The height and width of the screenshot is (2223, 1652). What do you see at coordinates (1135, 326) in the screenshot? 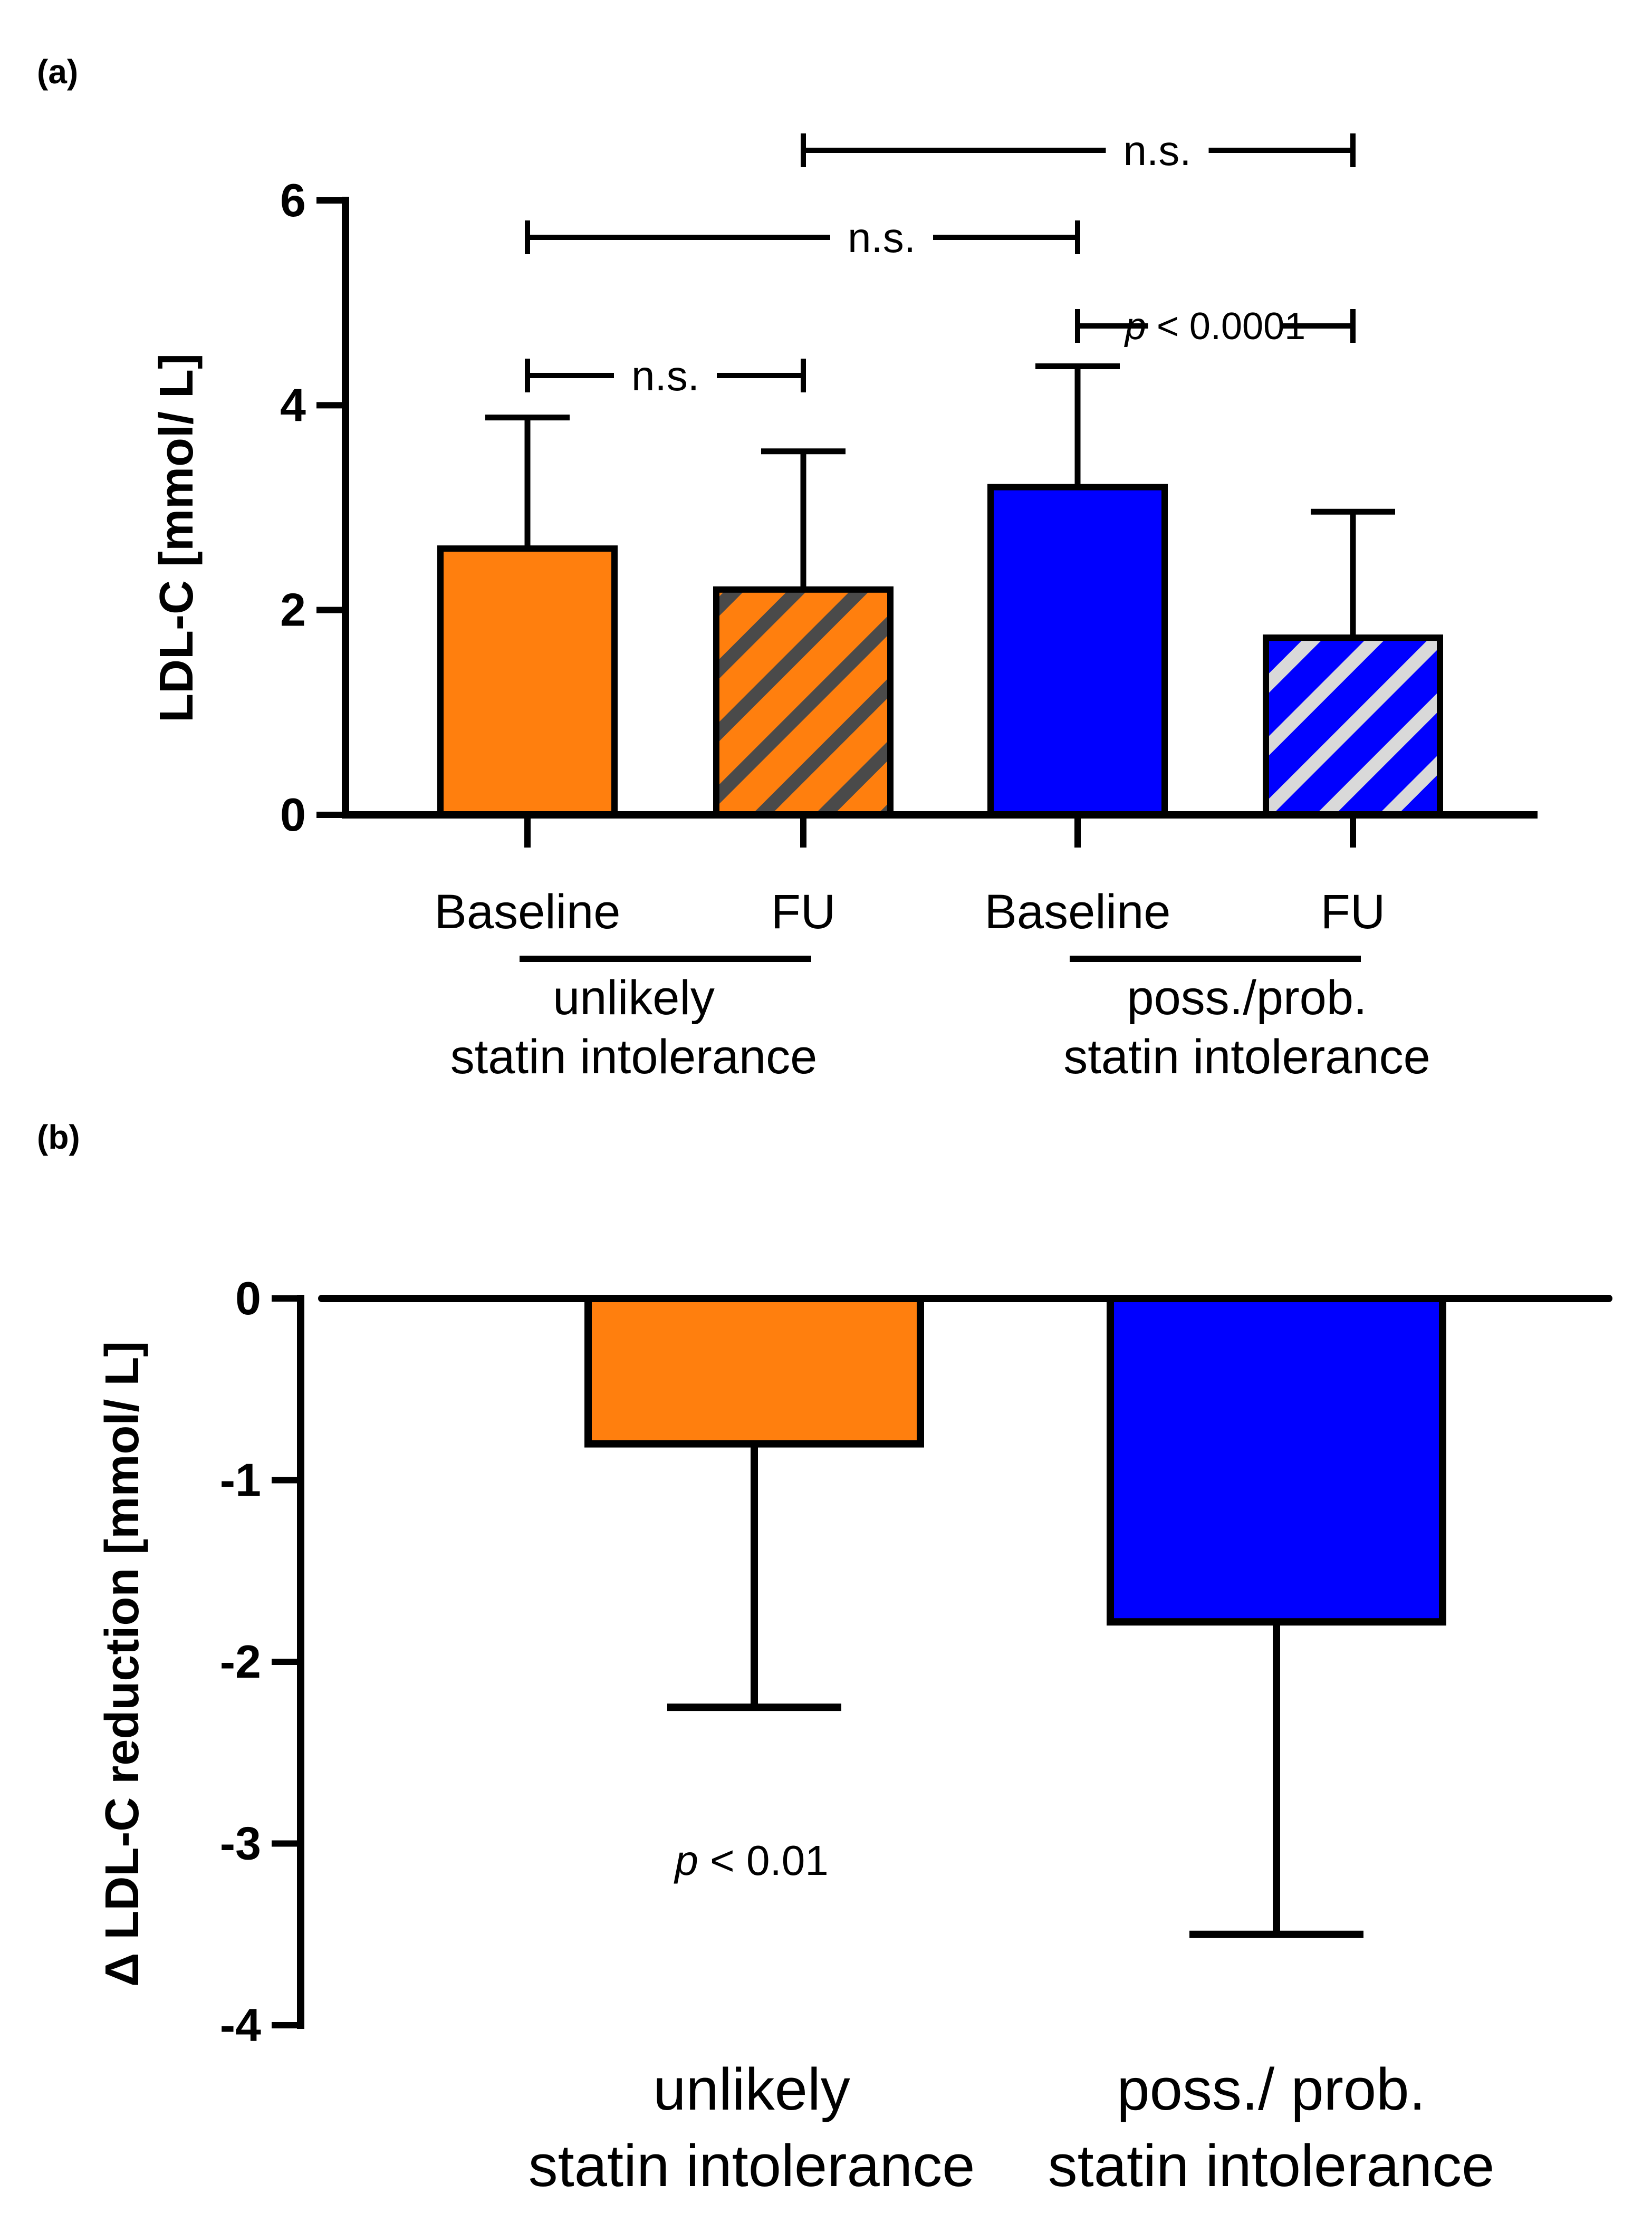
I see `panel-a-p-symbol: p` at bounding box center [1135, 326].